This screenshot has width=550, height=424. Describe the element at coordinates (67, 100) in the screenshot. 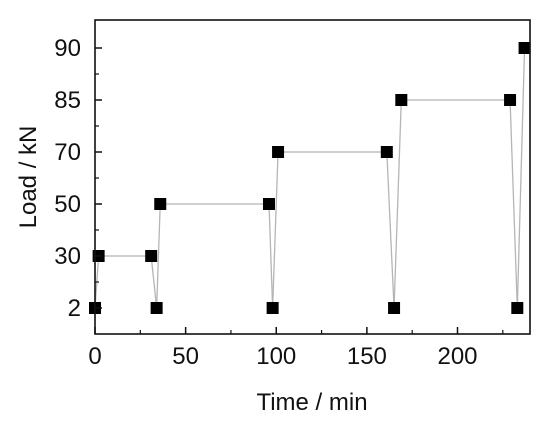

I see `y-tick-label-4: 85` at that location.